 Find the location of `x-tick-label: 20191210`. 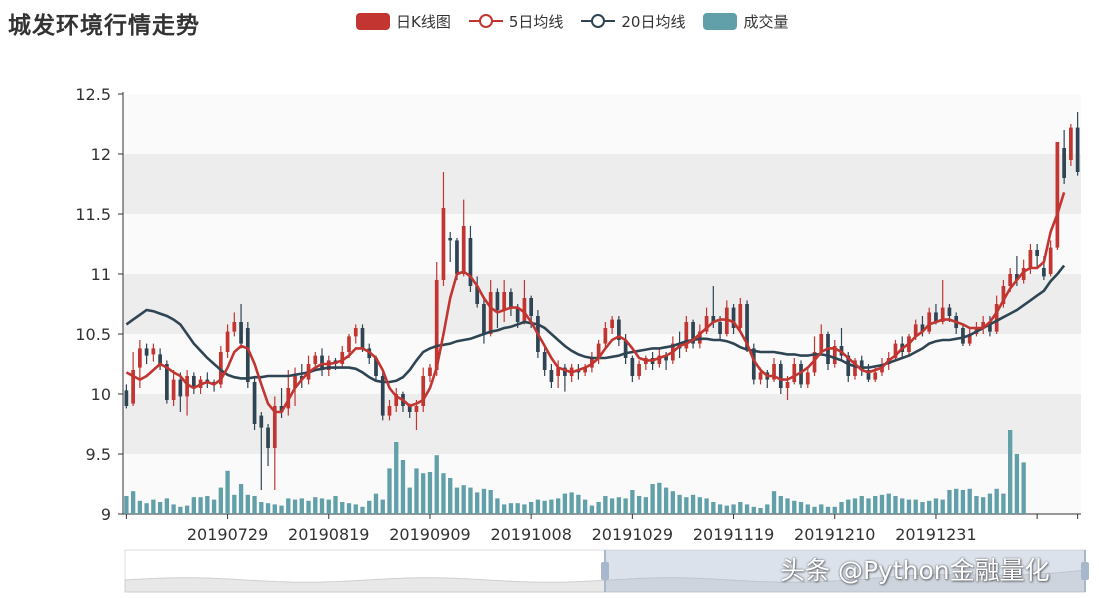

x-tick-label: 20191210 is located at coordinates (834, 534).